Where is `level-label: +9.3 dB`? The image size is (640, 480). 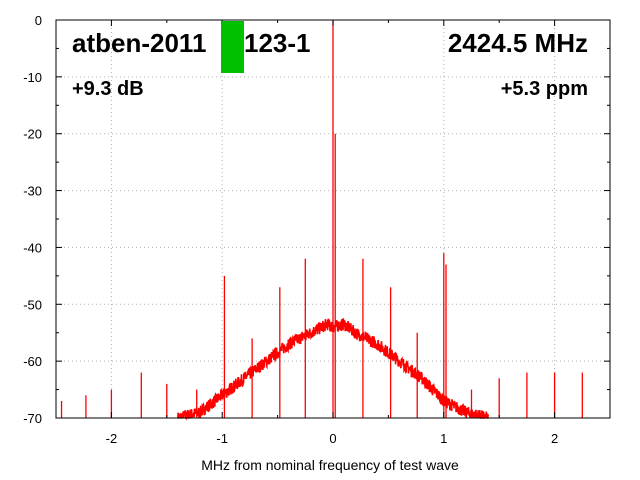 level-label: +9.3 dB is located at coordinates (108, 89).